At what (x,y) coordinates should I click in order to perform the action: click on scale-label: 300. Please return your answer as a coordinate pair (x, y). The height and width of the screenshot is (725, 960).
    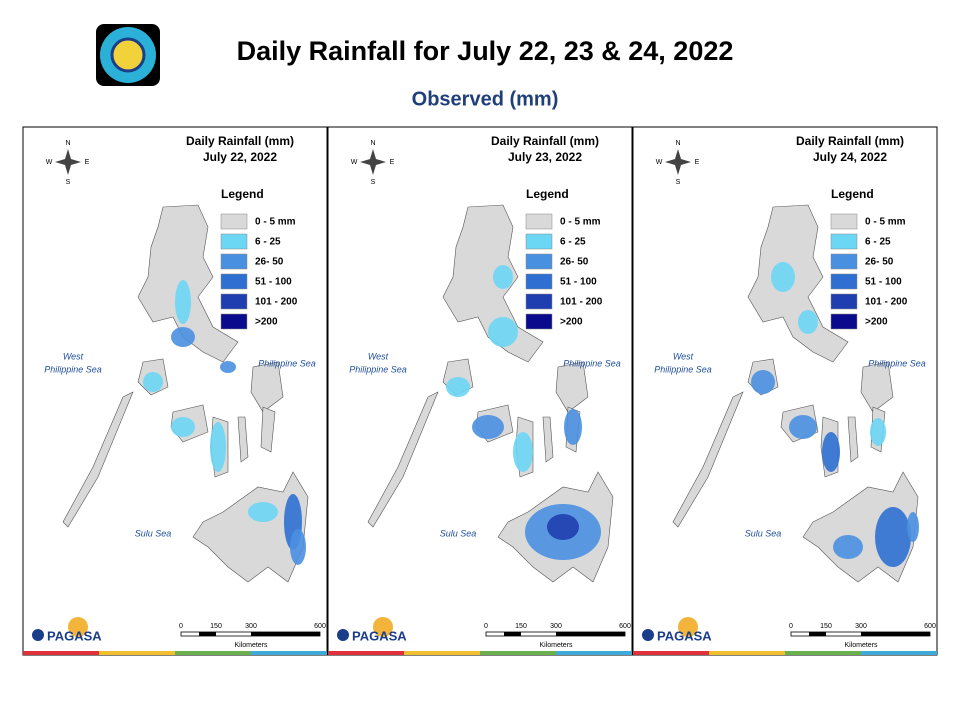
    Looking at the image, I should click on (556, 626).